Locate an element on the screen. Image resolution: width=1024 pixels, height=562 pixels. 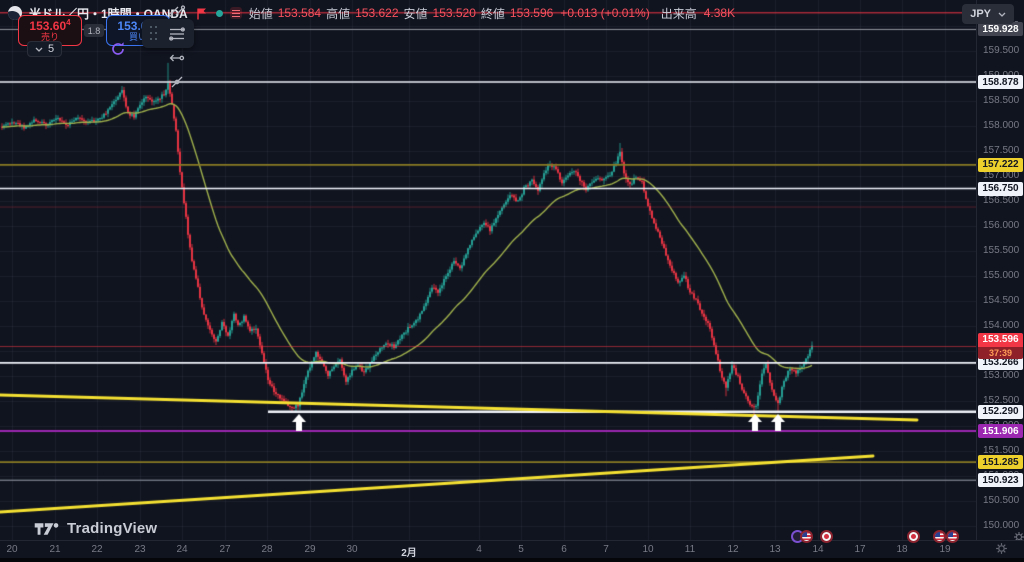
sync-refresh-icon is located at coordinates (118, 49).